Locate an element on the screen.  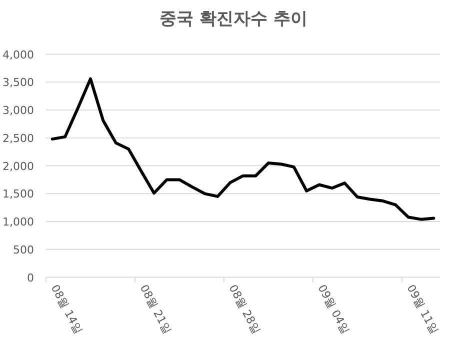
y-tick-label: 2,500 is located at coordinates (18, 138).